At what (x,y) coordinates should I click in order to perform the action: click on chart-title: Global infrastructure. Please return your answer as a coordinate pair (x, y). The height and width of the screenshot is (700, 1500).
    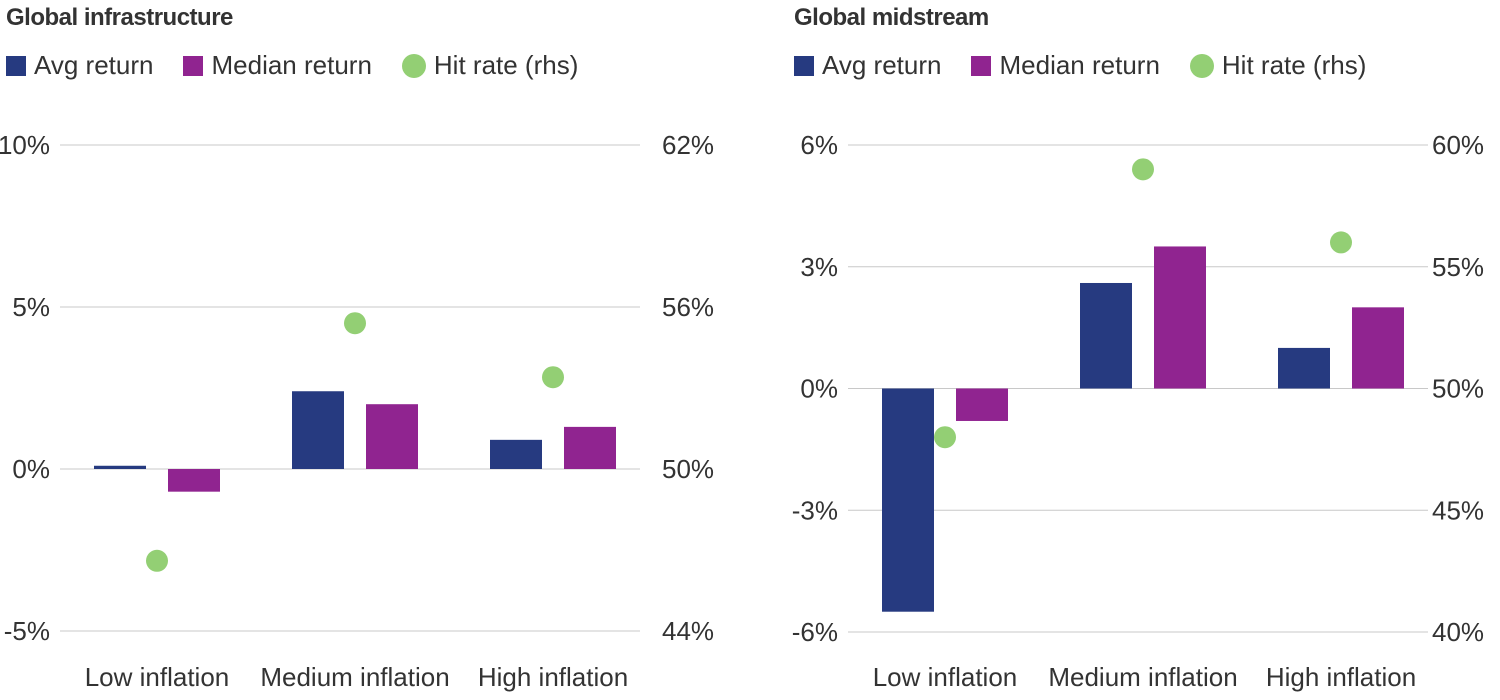
    Looking at the image, I should click on (119, 17).